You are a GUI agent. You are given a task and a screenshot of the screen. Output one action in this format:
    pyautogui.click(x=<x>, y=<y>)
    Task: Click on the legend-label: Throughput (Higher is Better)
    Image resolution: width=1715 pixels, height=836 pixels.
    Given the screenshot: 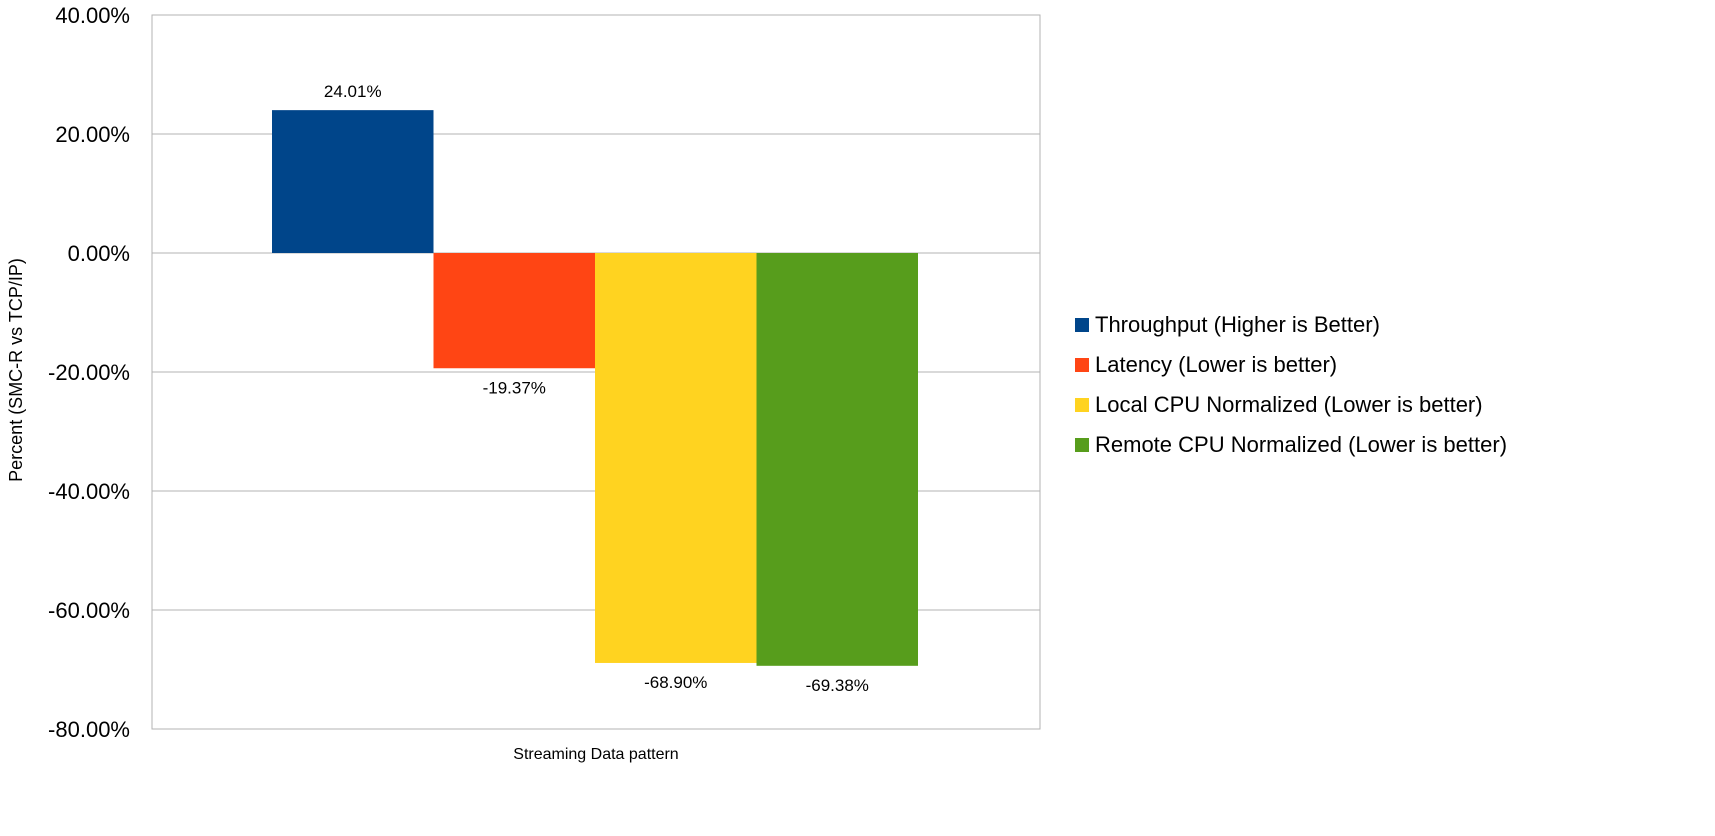 What is the action you would take?
    pyautogui.click(x=1237, y=324)
    